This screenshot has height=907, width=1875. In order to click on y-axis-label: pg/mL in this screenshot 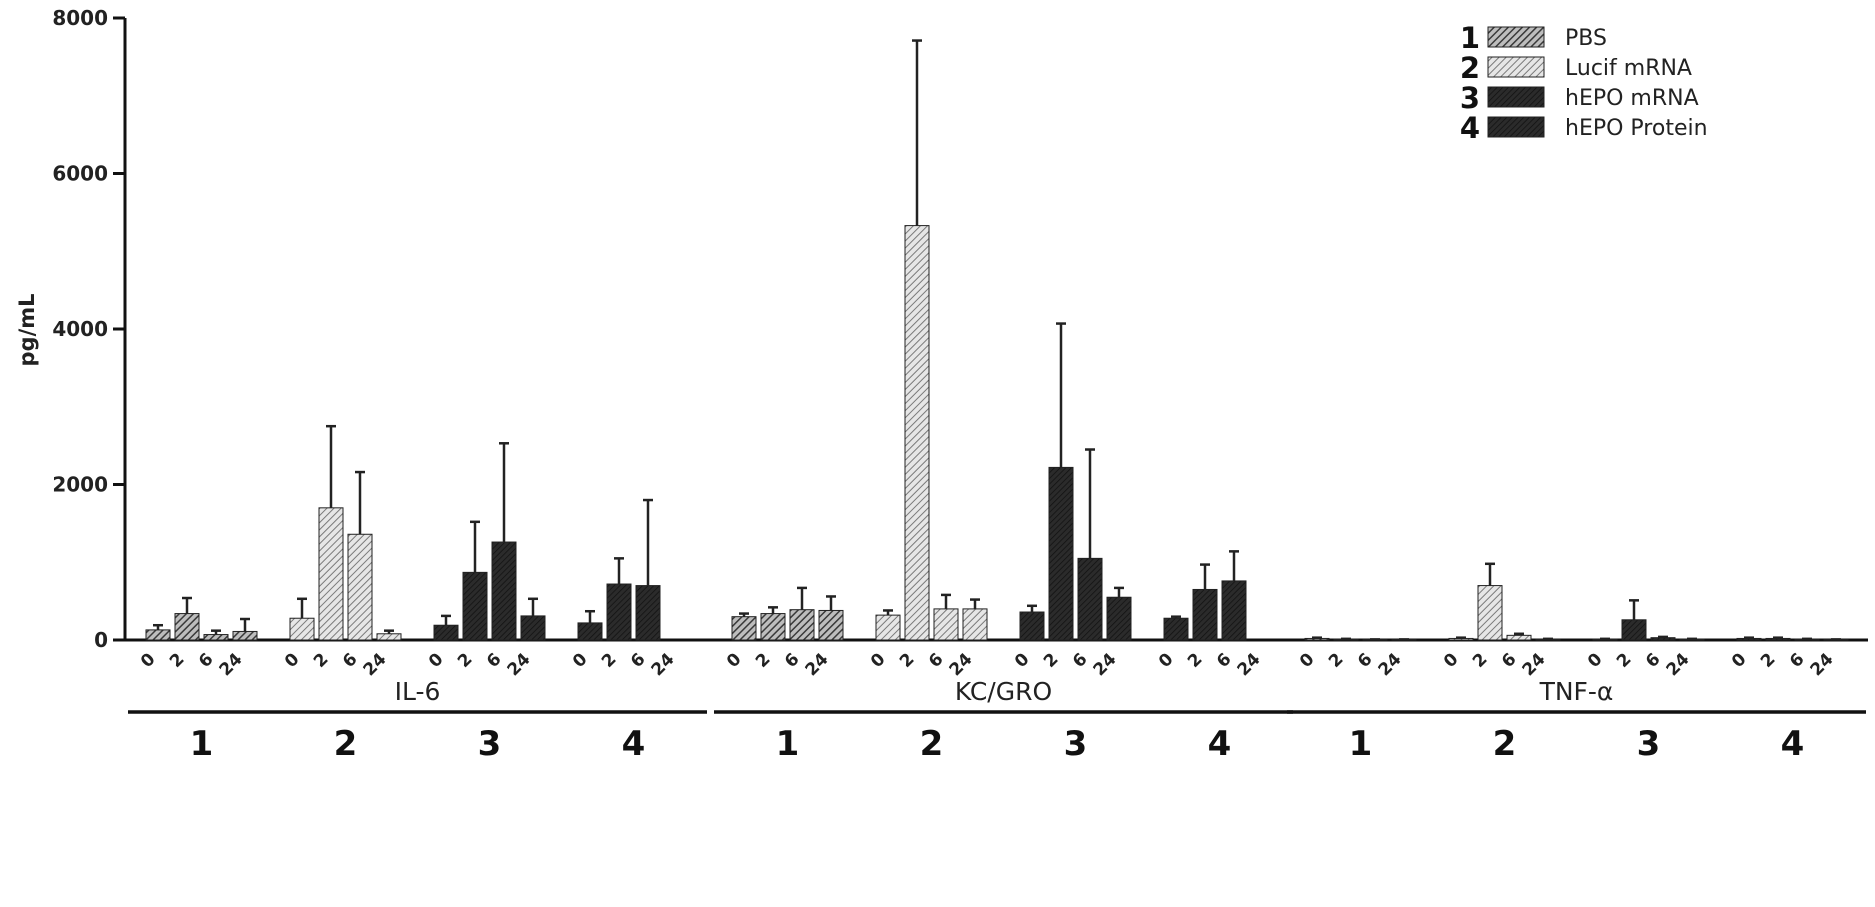, I will do `click(27, 330)`.